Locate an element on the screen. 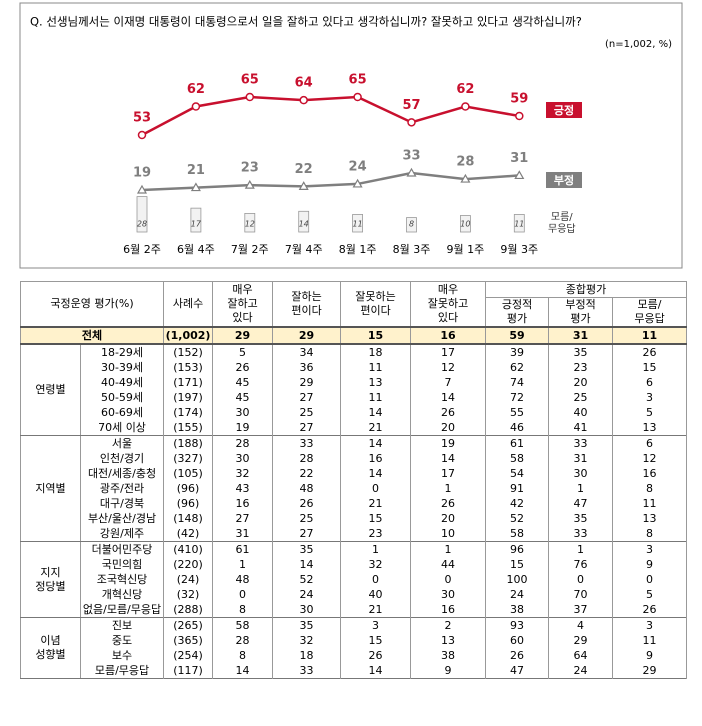 This screenshot has height=726, width=702. cell: 19 is located at coordinates (243, 428).